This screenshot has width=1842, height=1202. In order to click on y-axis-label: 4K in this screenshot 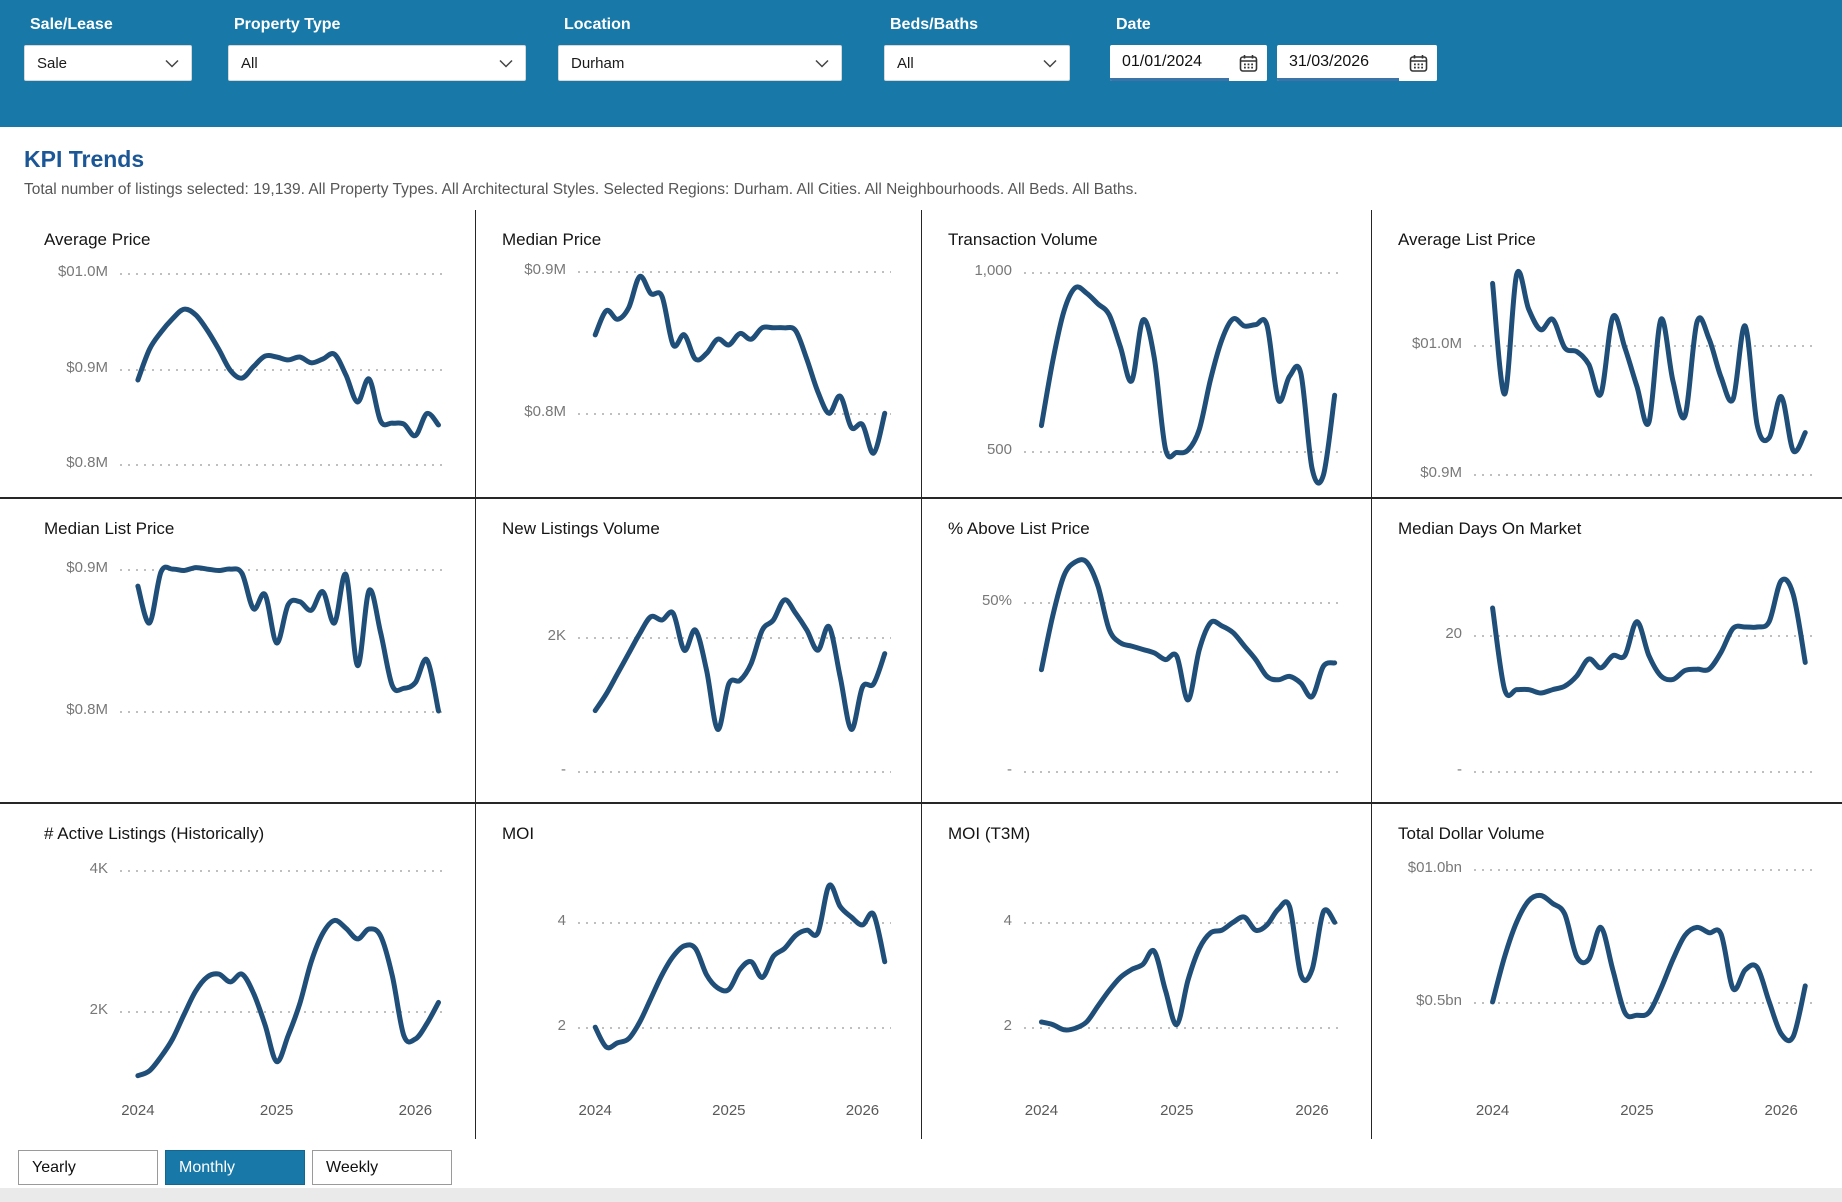, I will do `click(98, 868)`.